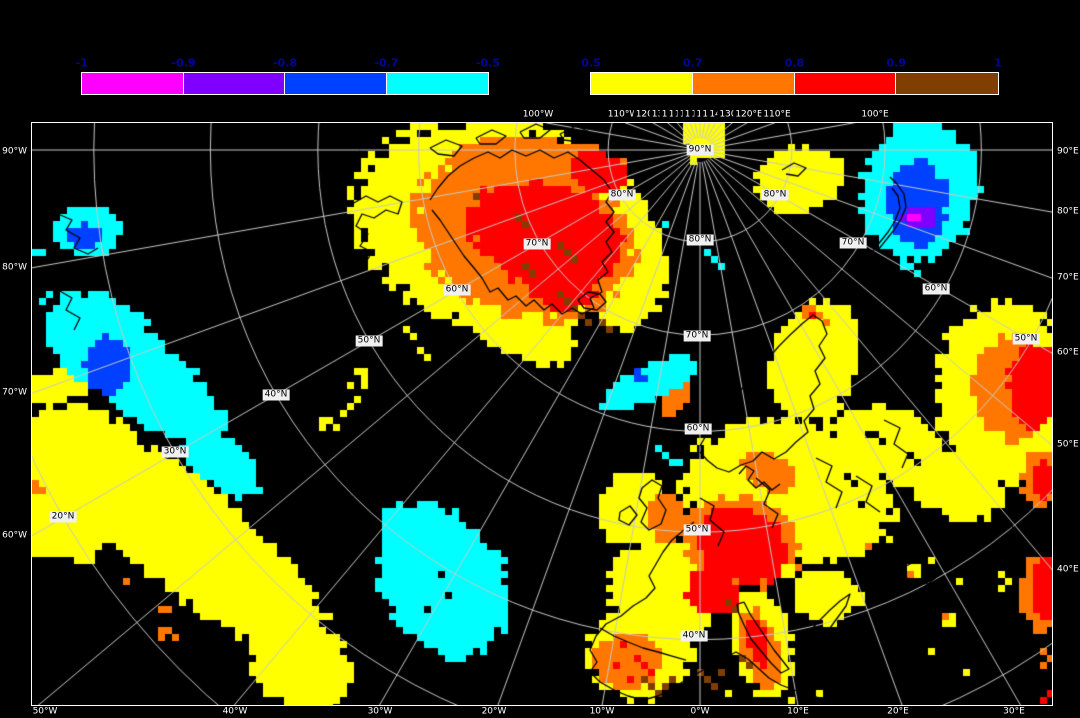 The height and width of the screenshot is (718, 1080). I want to click on positive-colorbar-tick-label: 1, so click(998, 63).